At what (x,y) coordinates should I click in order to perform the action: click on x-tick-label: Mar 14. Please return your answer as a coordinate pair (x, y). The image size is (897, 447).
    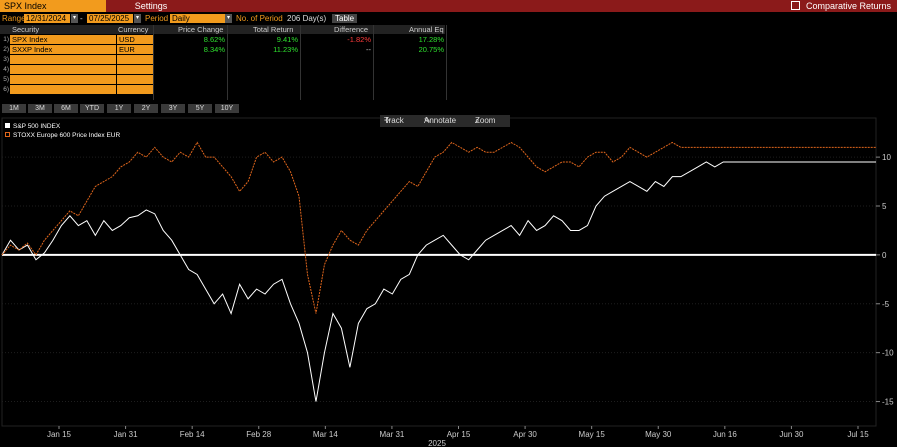
    Looking at the image, I should click on (325, 434).